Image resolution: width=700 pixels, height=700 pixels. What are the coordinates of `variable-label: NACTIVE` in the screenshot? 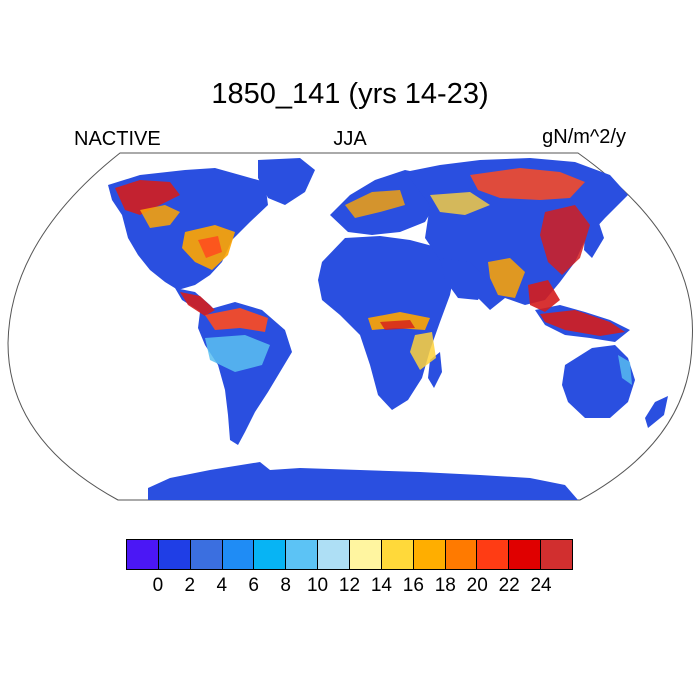 It's located at (117, 139).